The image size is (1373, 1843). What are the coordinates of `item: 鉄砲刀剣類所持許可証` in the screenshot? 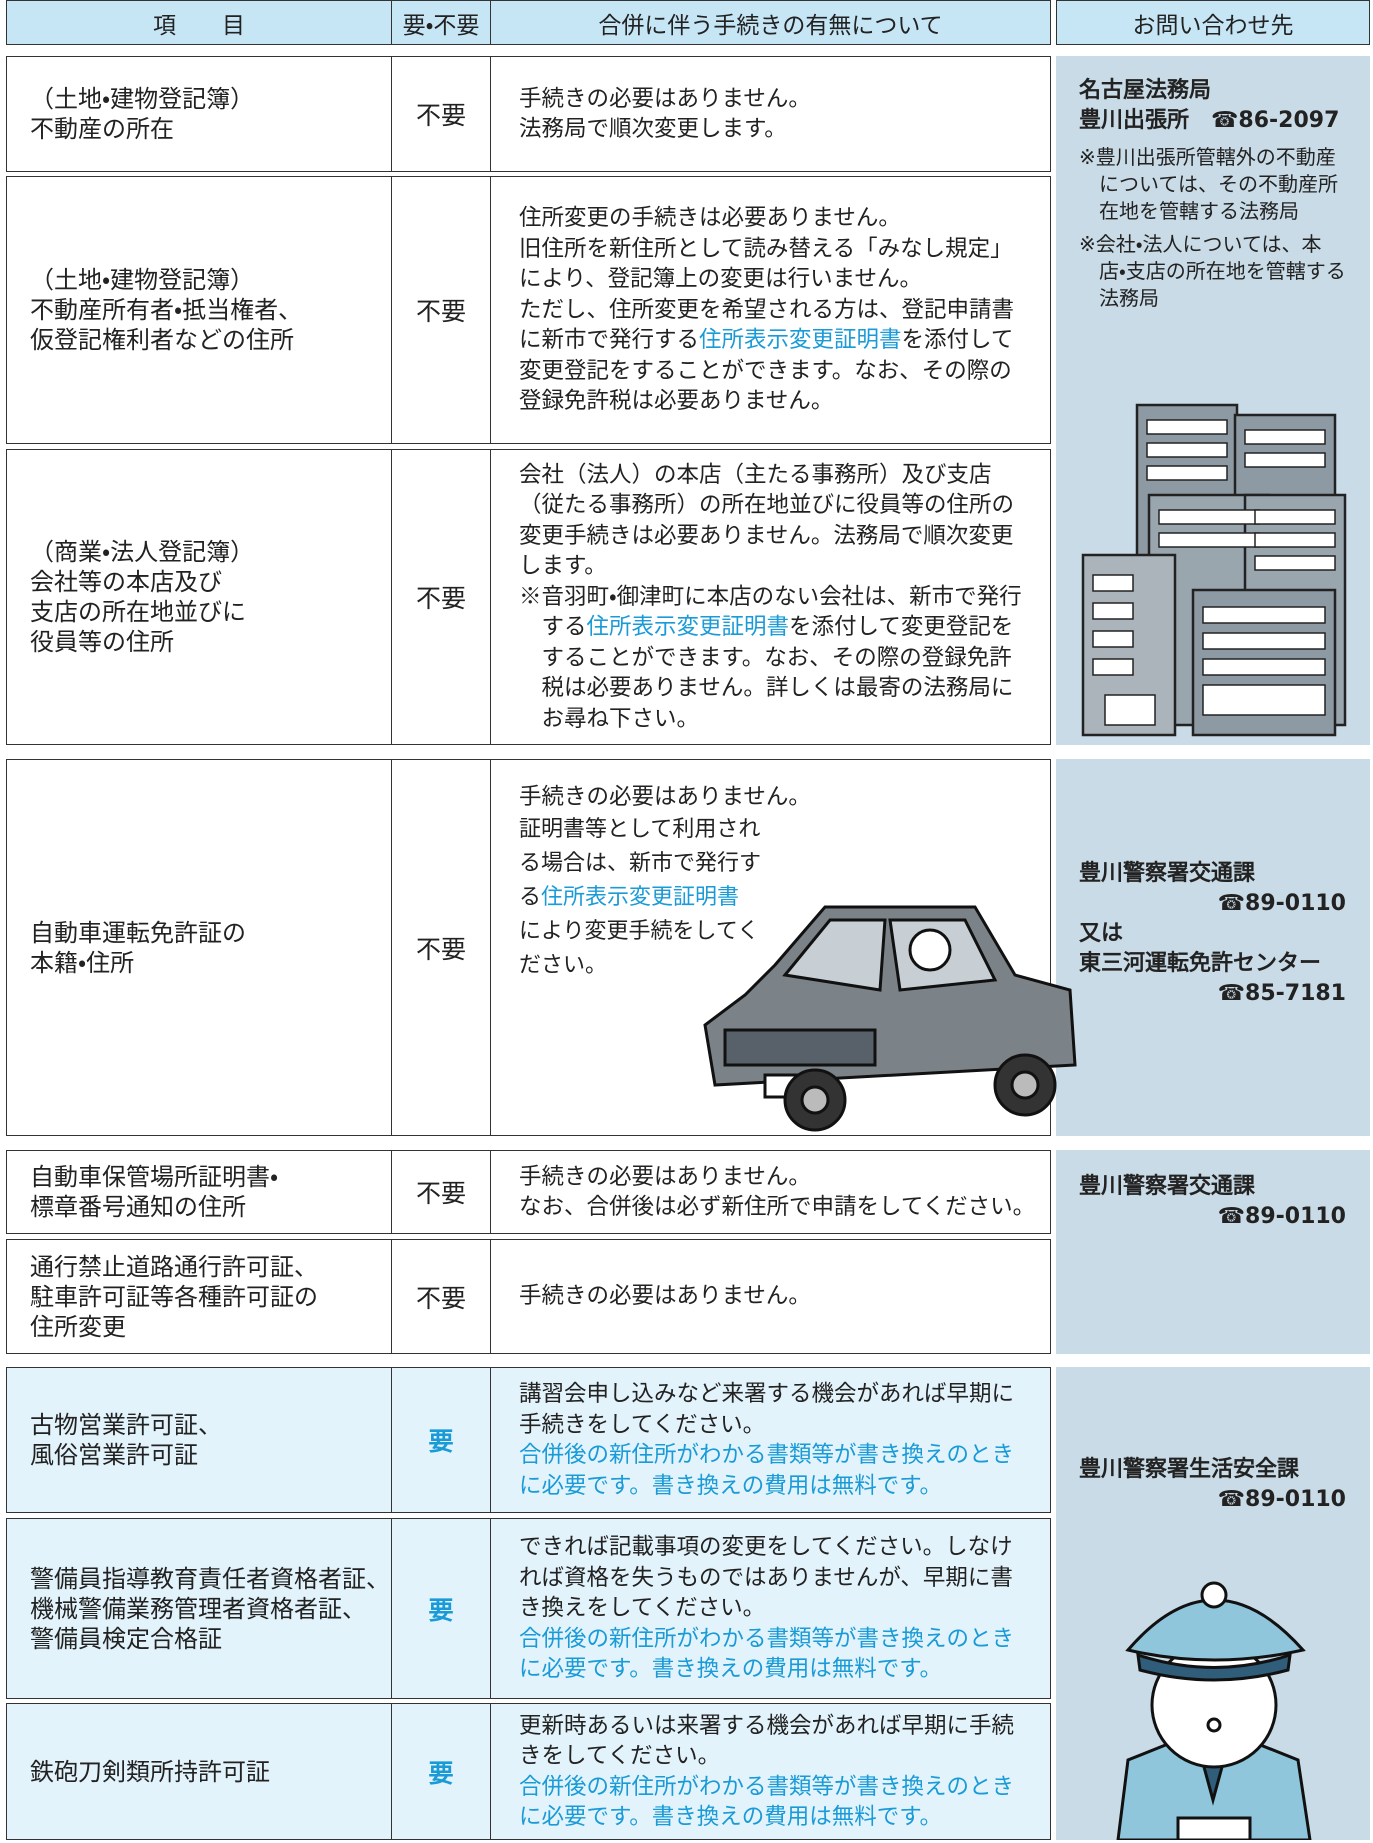 It's located at (199, 1771).